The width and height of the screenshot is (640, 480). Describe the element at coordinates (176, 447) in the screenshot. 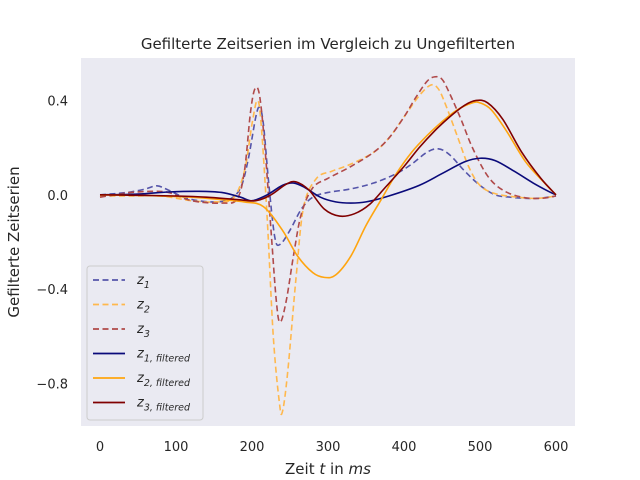

I see `x-tick-label: 100` at that location.